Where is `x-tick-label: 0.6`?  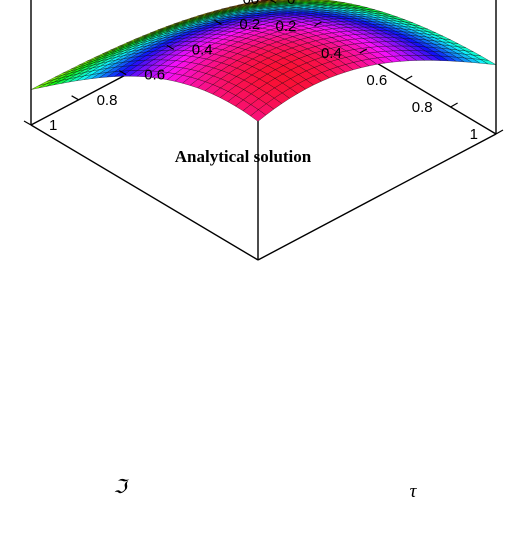
x-tick-label: 0.6 is located at coordinates (376, 80).